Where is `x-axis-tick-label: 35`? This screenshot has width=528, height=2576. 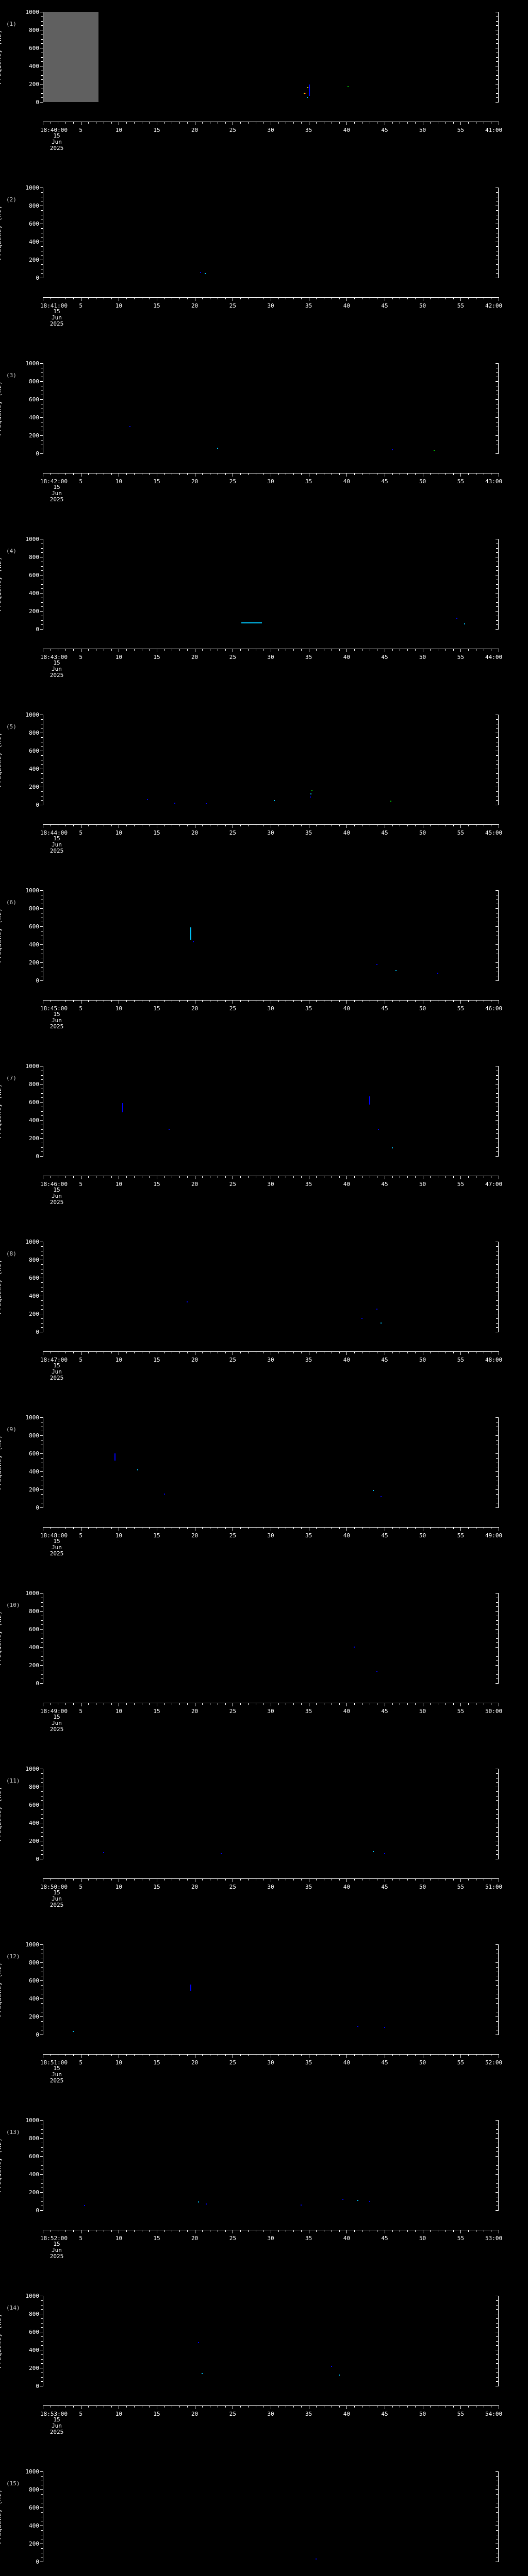
x-axis-tick-label: 35 is located at coordinates (309, 481).